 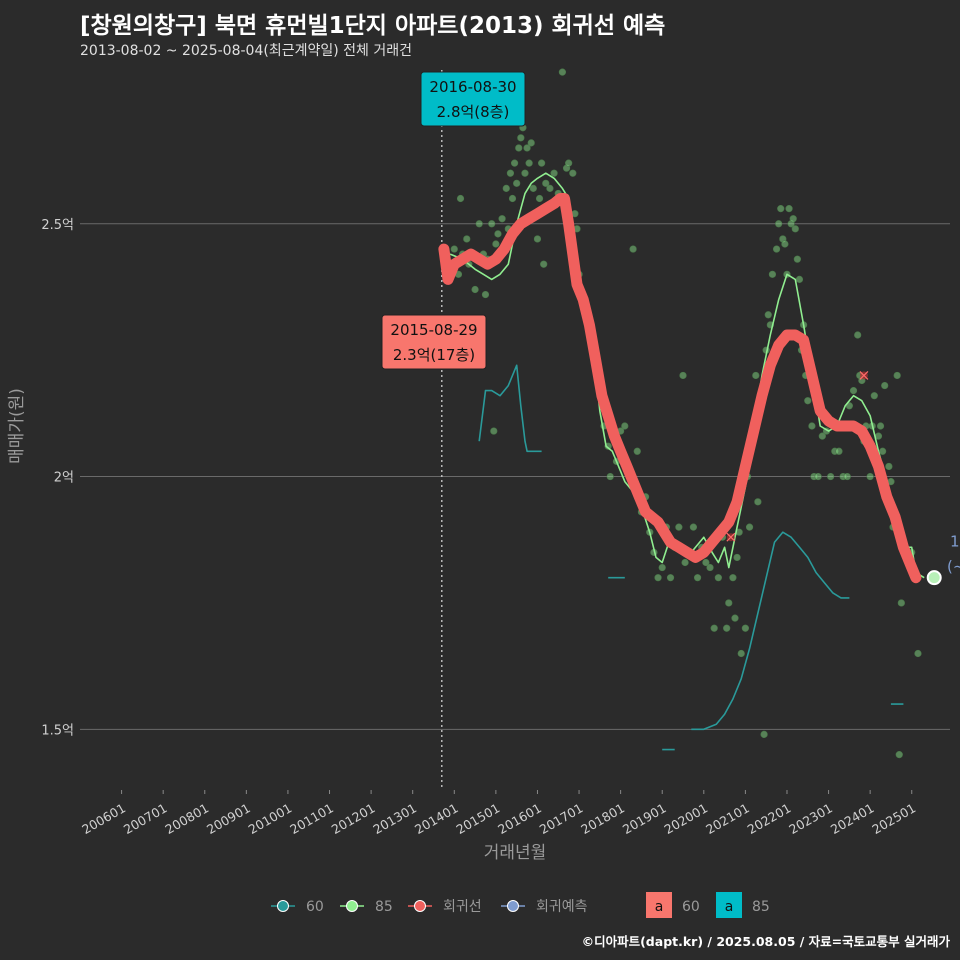 What do you see at coordinates (769, 818) in the screenshot?
I see `x-tick-label: 202201` at bounding box center [769, 818].